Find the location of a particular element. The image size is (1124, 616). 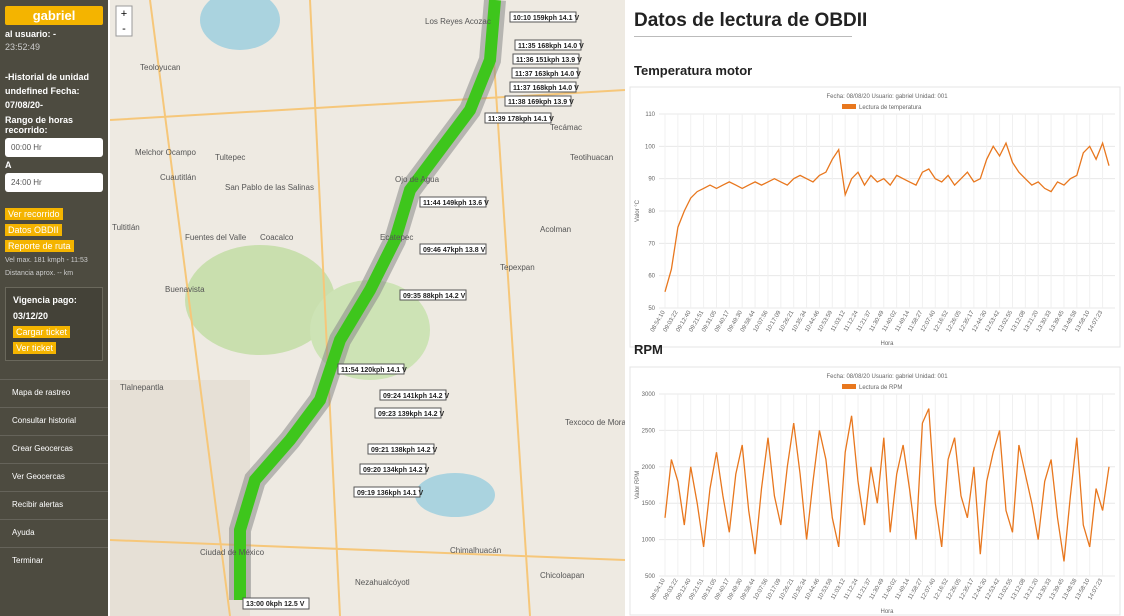

route-label: 10:10 159kph 14.1 V is located at coordinates (546, 18).